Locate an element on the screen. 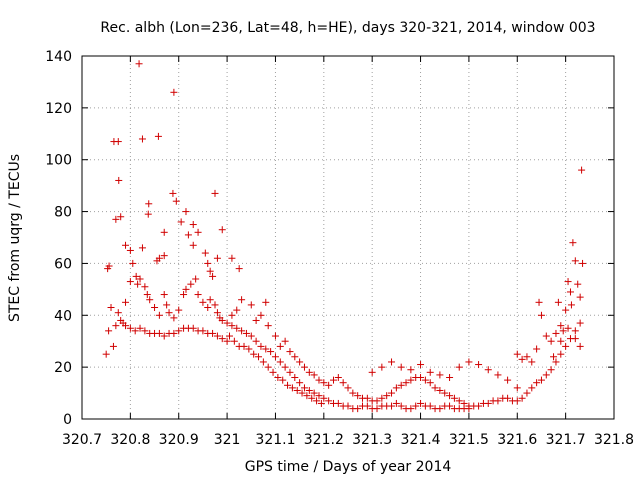 This screenshot has height=480, width=640. x-tick-label: 321.4 is located at coordinates (420, 440).